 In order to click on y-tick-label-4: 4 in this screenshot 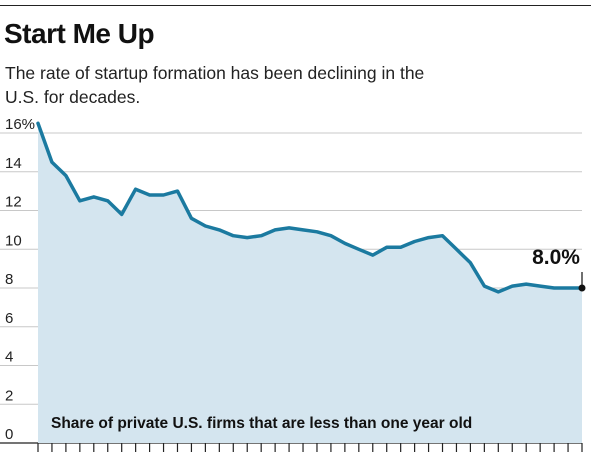, I will do `click(9, 357)`.